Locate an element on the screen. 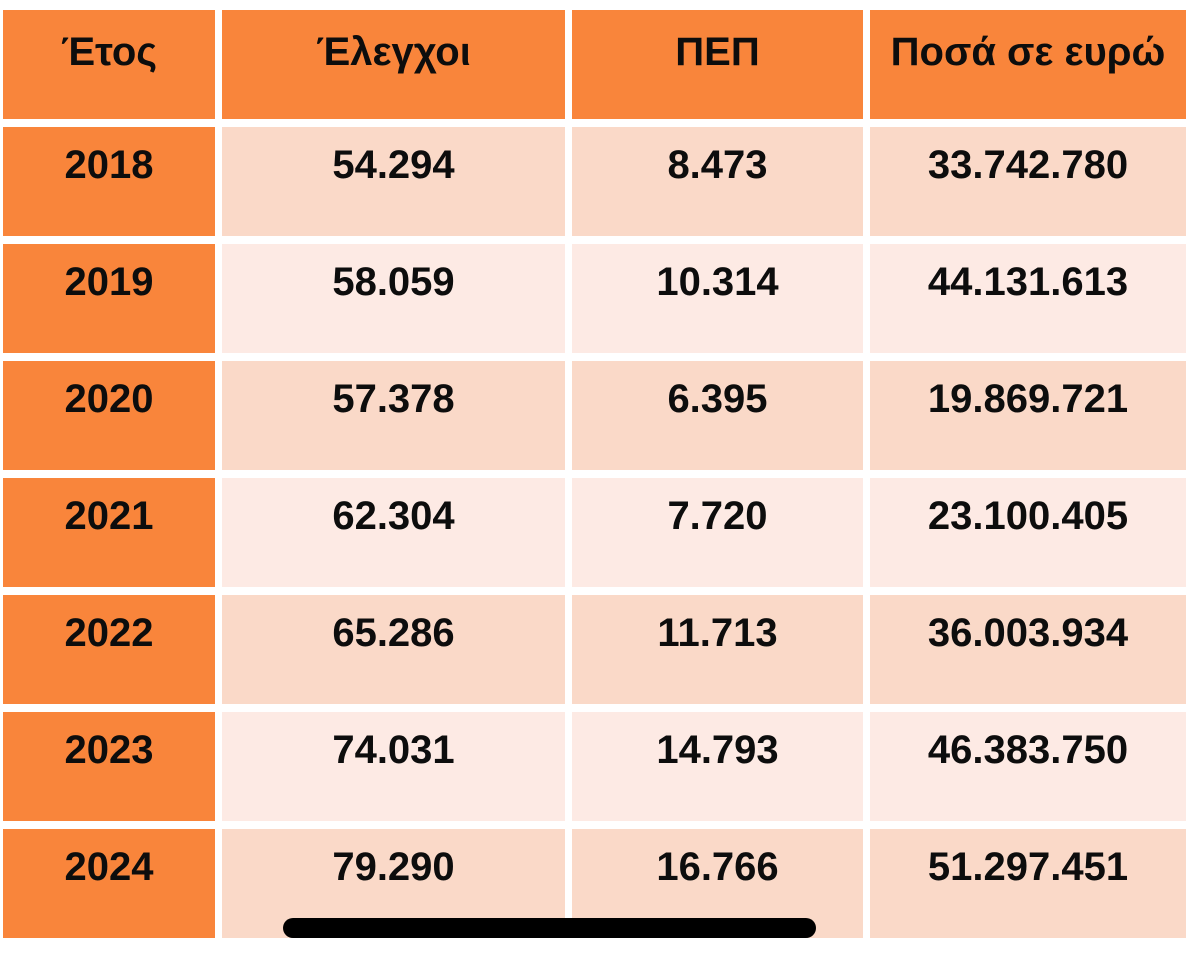 The image size is (1189, 960). year-cell: 2018 is located at coordinates (109, 181).